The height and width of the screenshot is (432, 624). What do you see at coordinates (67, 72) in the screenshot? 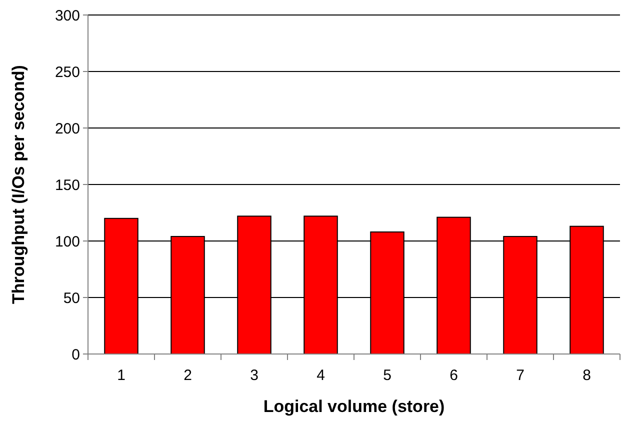
I see `y-tick-label: 250` at bounding box center [67, 72].